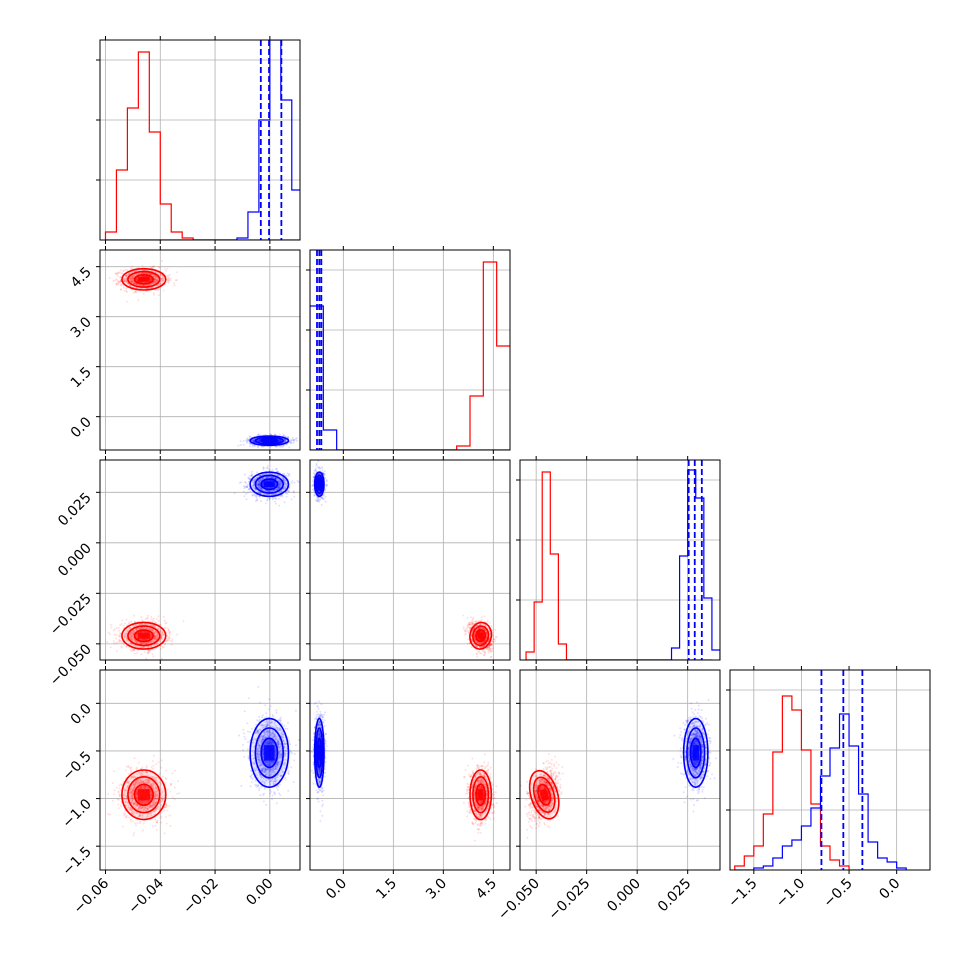  I want to click on x-tick-label-p3: −0.5, so click(838, 893).